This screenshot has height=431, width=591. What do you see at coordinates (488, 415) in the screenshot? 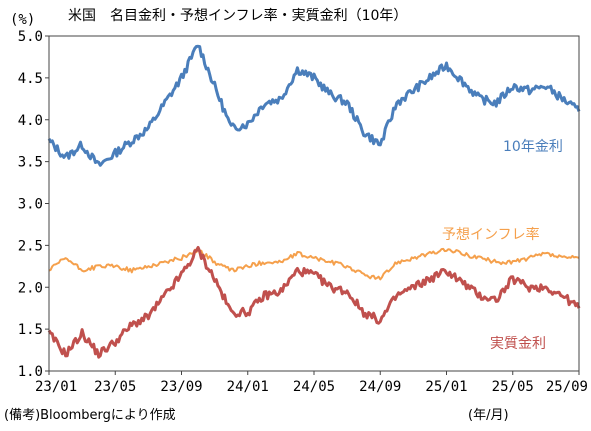
I see `x-axis-unit: (年/月)` at bounding box center [488, 415].